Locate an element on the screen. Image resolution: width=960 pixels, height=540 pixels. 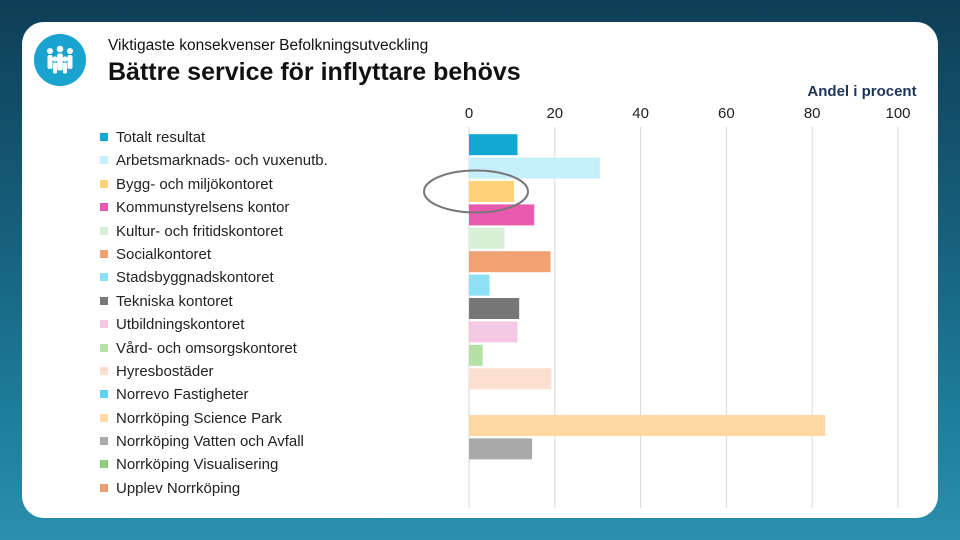
legend-label: Vård- och omsorgskontoret is located at coordinates (206, 348).